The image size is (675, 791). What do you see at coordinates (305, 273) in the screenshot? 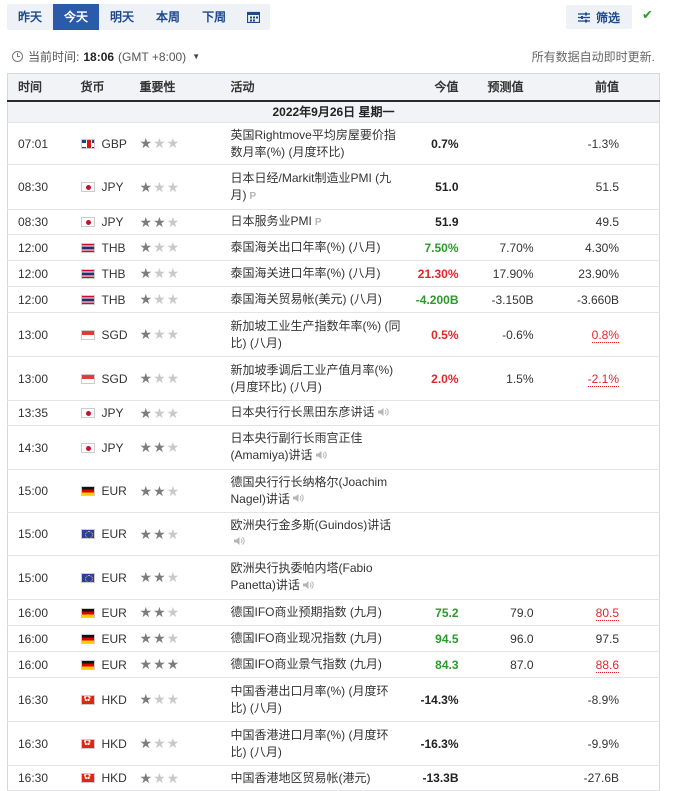
I see `event-name: 泰国海关进口年率(%) (八月)` at bounding box center [305, 273].